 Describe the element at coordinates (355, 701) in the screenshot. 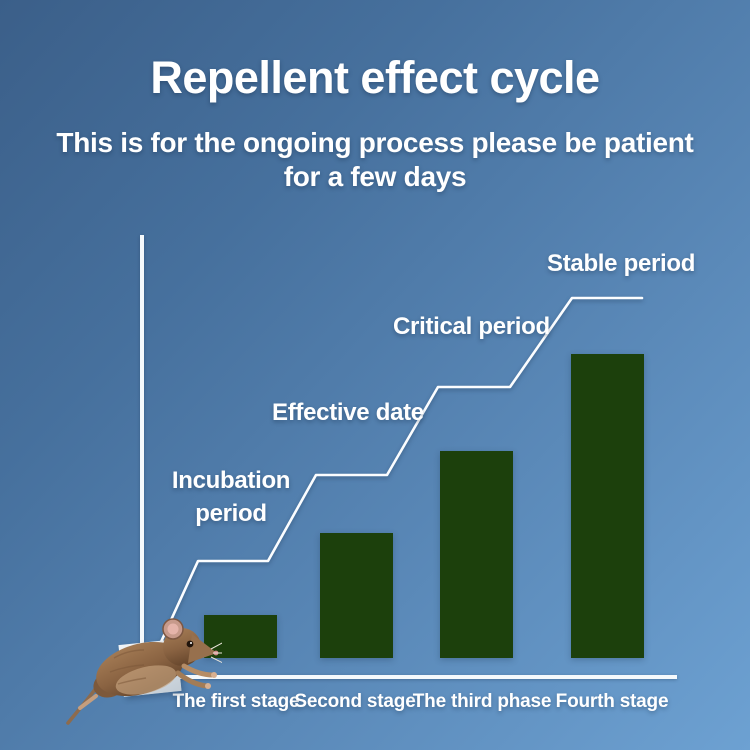

I see `x-label-second-stage: Second stage` at that location.